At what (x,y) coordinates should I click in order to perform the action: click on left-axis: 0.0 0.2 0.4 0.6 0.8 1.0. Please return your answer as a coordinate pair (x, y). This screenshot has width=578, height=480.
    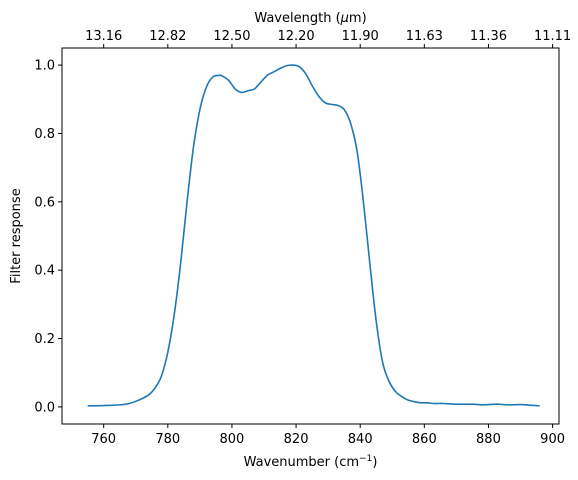
    Looking at the image, I should click on (48, 237).